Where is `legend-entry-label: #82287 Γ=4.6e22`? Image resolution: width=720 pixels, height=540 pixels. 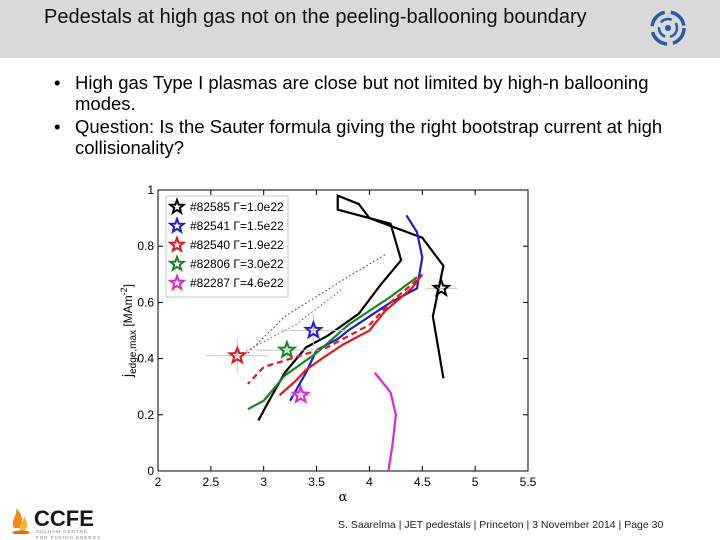 legend-entry-label: #82287 Γ=4.6e22 is located at coordinates (237, 283).